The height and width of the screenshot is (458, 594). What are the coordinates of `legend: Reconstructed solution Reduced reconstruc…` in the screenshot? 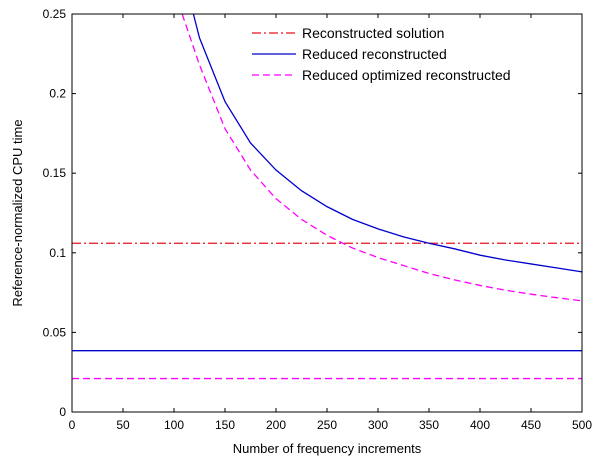 It's located at (381, 54).